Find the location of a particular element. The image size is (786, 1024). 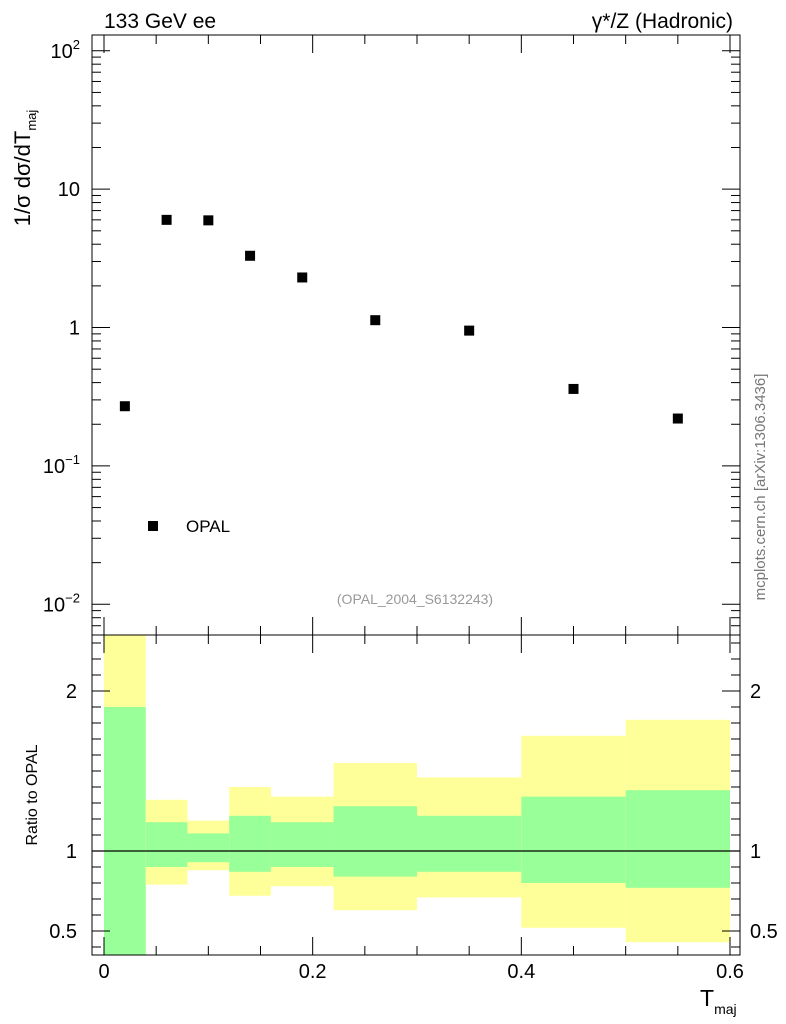

x-tick-label-2: 0.4 is located at coordinates (521, 972).